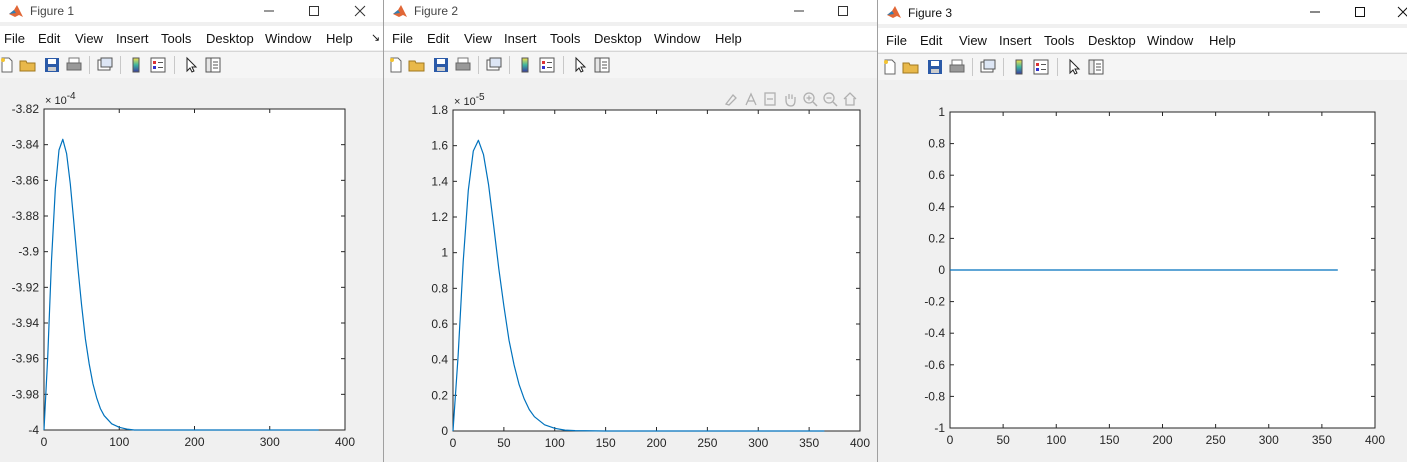 This screenshot has width=1407, height=462. I want to click on brush-icon, so click(731, 99).